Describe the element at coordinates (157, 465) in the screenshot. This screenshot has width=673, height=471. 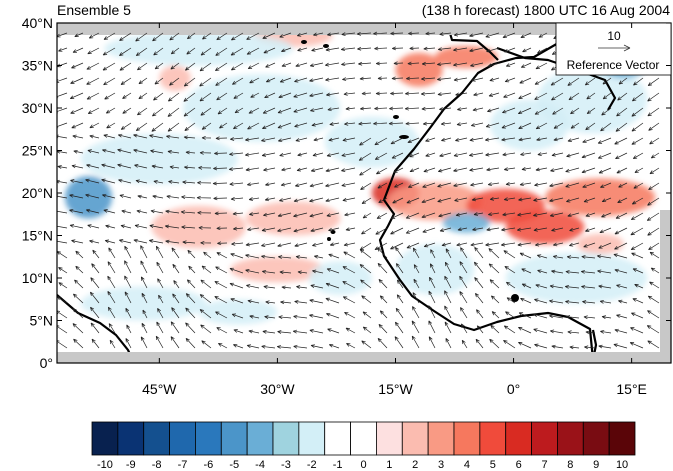
I see `colorbar-label: -8` at that location.